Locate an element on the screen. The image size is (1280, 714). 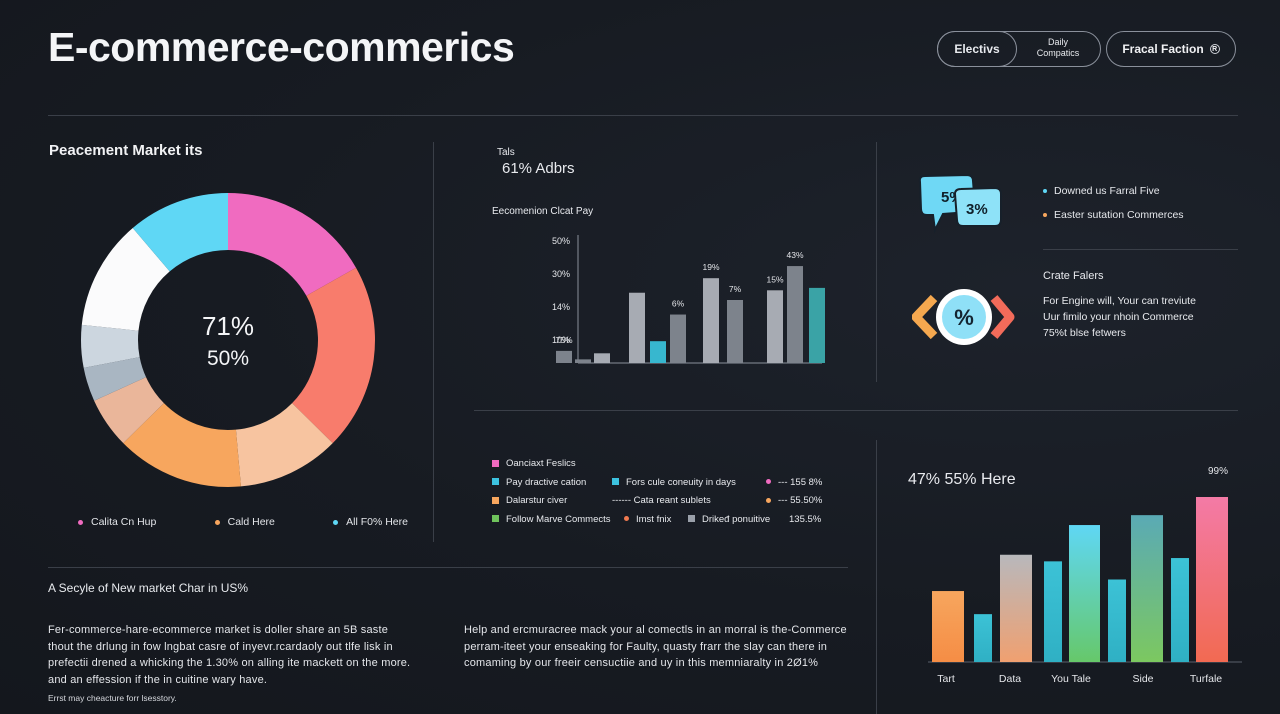
donut-legend-label: Cald Here is located at coordinates (251, 522).